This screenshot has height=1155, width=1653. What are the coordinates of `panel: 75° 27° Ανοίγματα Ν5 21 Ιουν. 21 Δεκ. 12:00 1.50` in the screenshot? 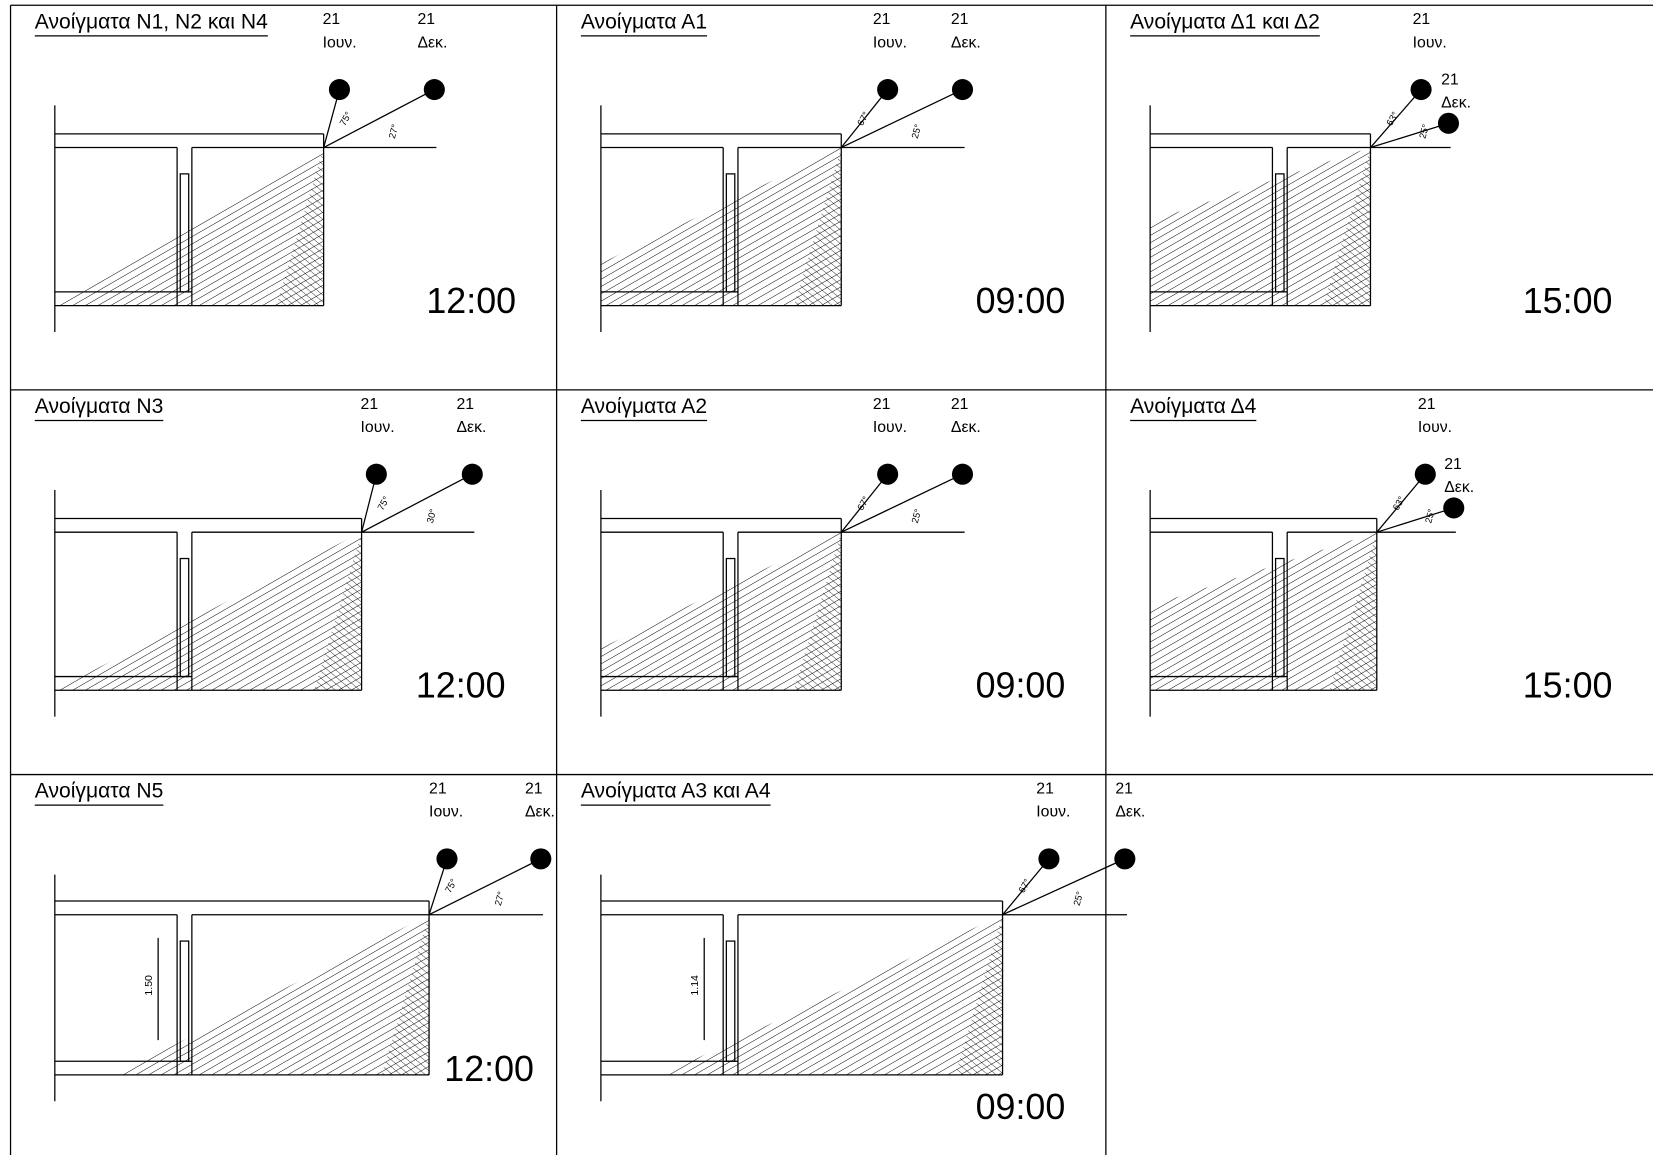 It's located at (295, 941).